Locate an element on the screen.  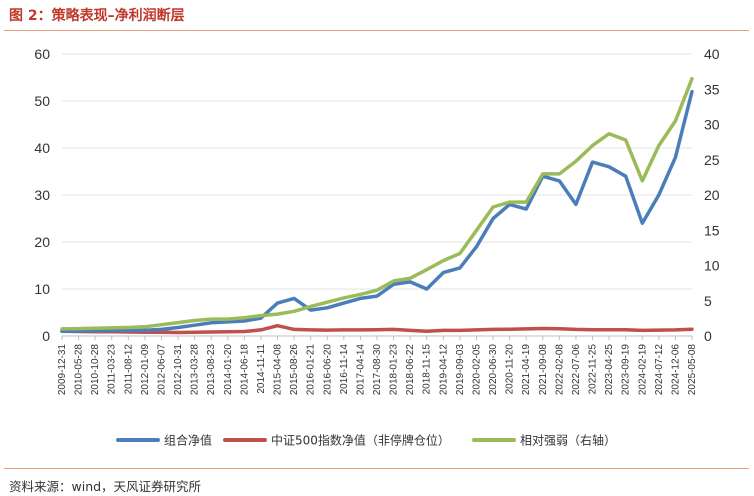
x-tick-label: 2014-11-11 is located at coordinates (261, 369).